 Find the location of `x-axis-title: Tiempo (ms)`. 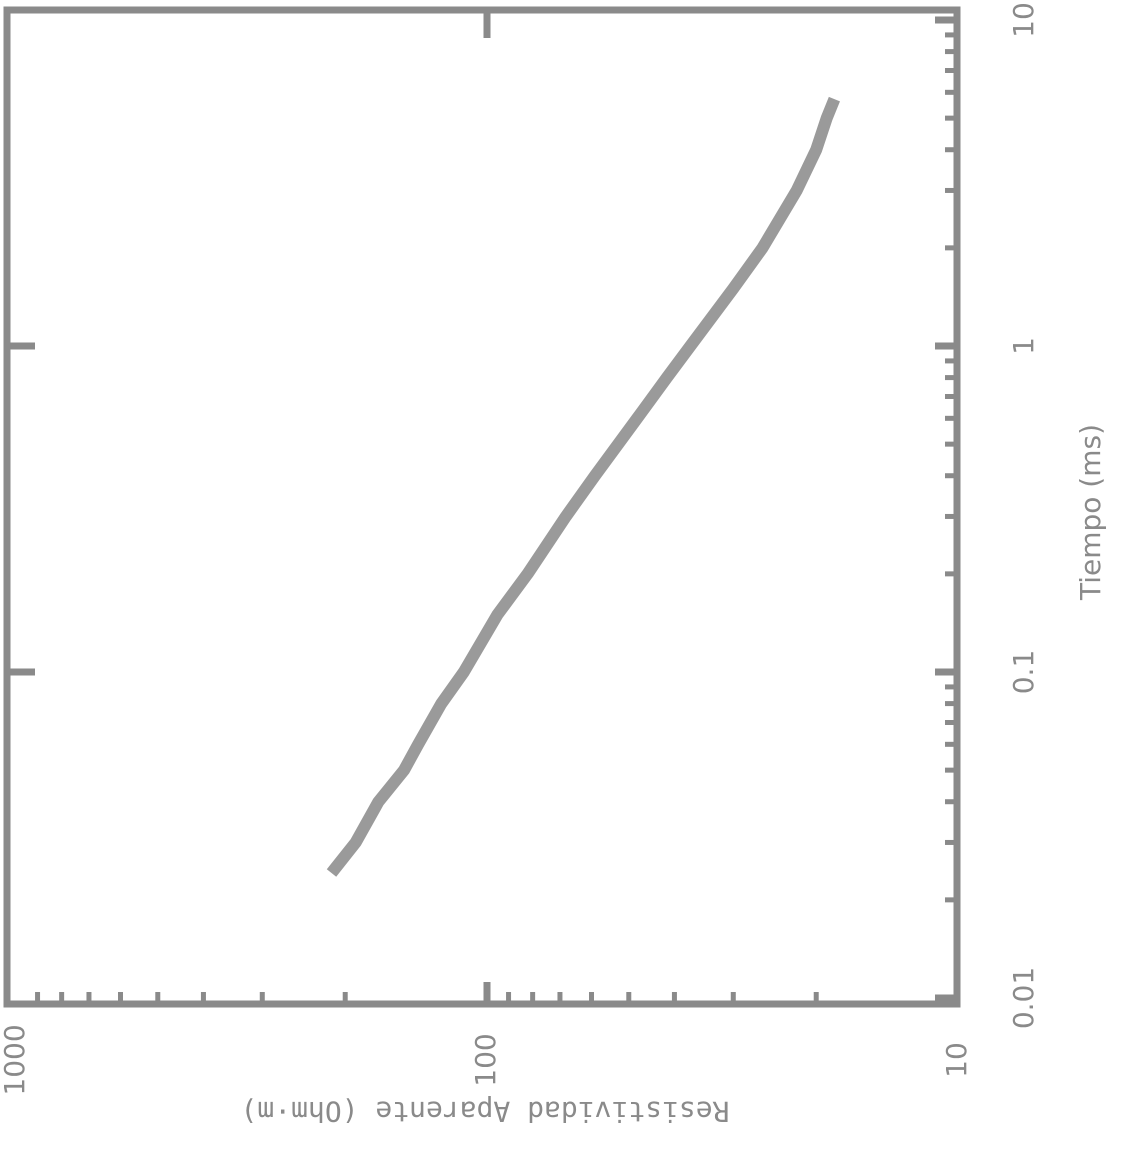

x-axis-title: Tiempo (ms) is located at coordinates (1090, 512).